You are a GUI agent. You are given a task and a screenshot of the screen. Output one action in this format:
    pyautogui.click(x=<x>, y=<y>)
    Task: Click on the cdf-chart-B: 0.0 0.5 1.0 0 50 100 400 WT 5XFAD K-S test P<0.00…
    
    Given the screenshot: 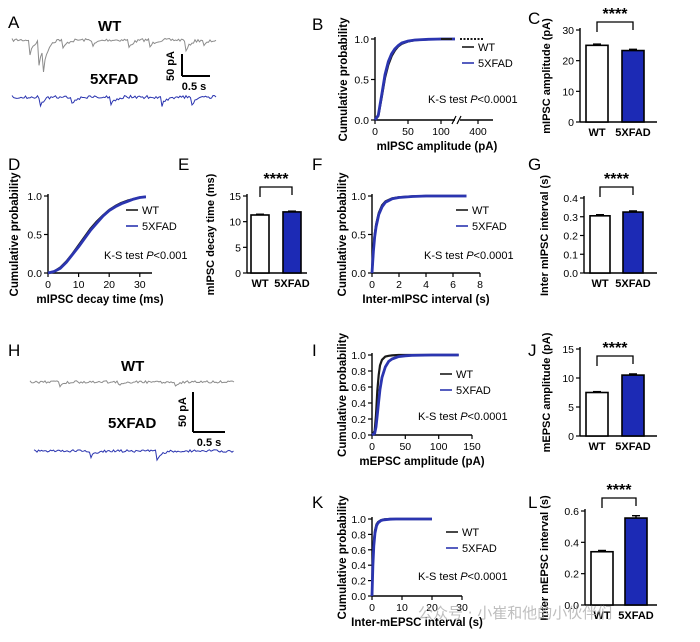 What is the action you would take?
    pyautogui.click(x=428, y=85)
    